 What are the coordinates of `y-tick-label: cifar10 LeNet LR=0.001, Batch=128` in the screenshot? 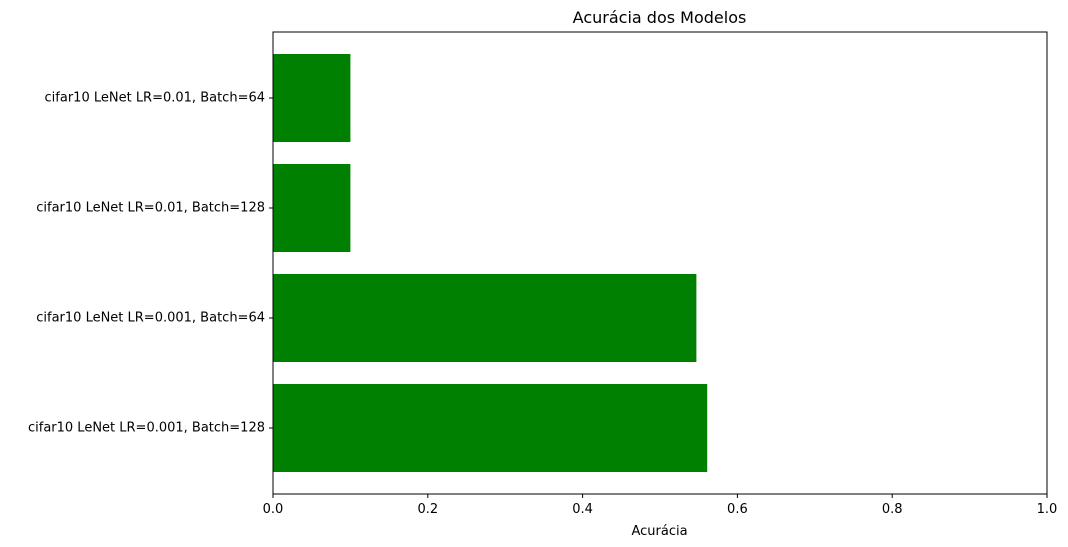 It's located at (146, 428).